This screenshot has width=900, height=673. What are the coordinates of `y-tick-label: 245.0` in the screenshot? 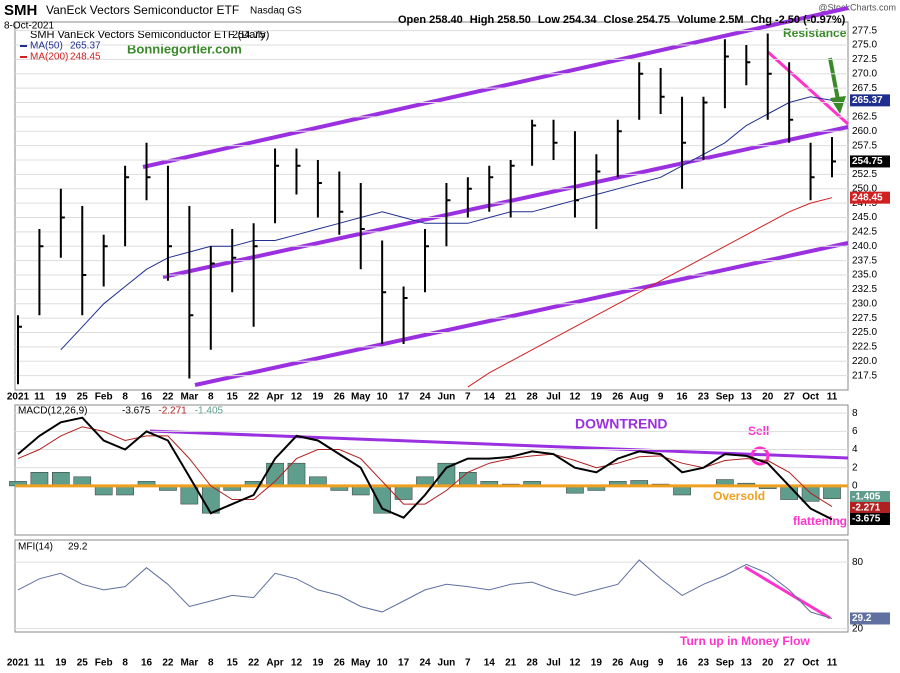 It's located at (864, 217).